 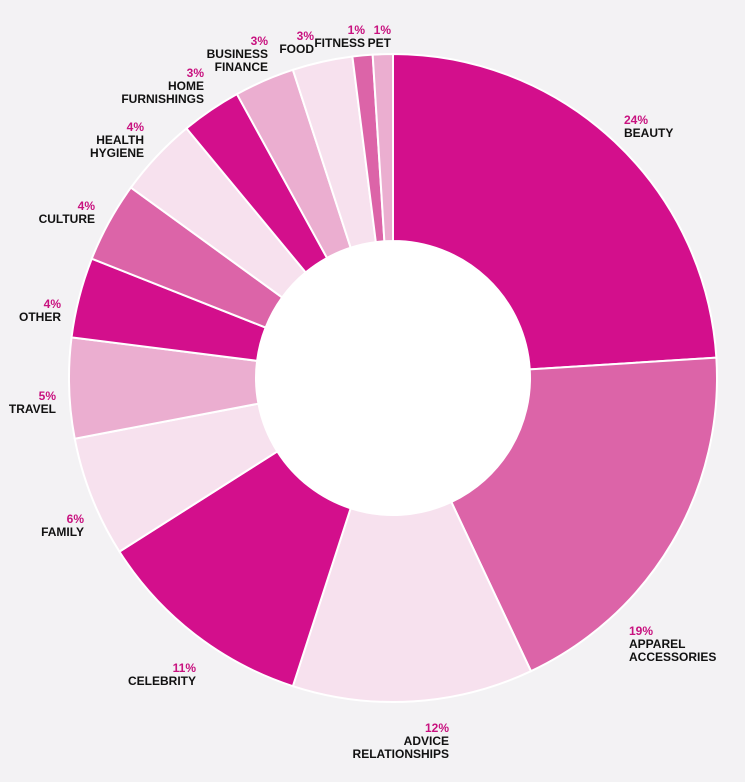 What do you see at coordinates (296, 49) in the screenshot?
I see `slice-category-label: FOOD` at bounding box center [296, 49].